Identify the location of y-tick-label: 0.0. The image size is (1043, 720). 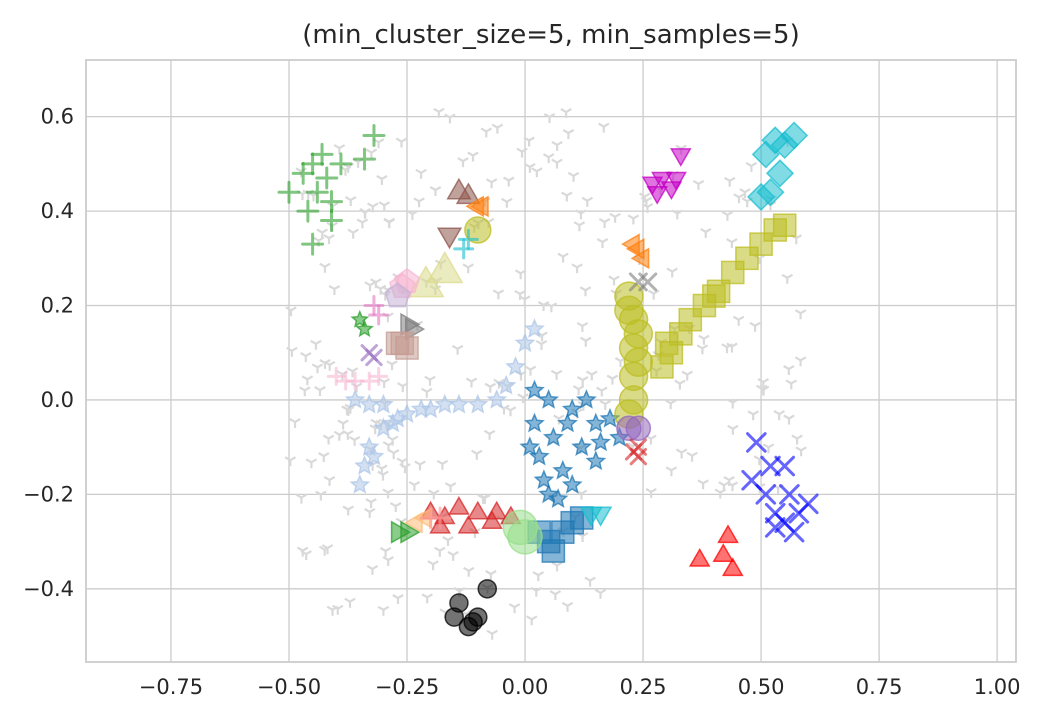
(57, 400).